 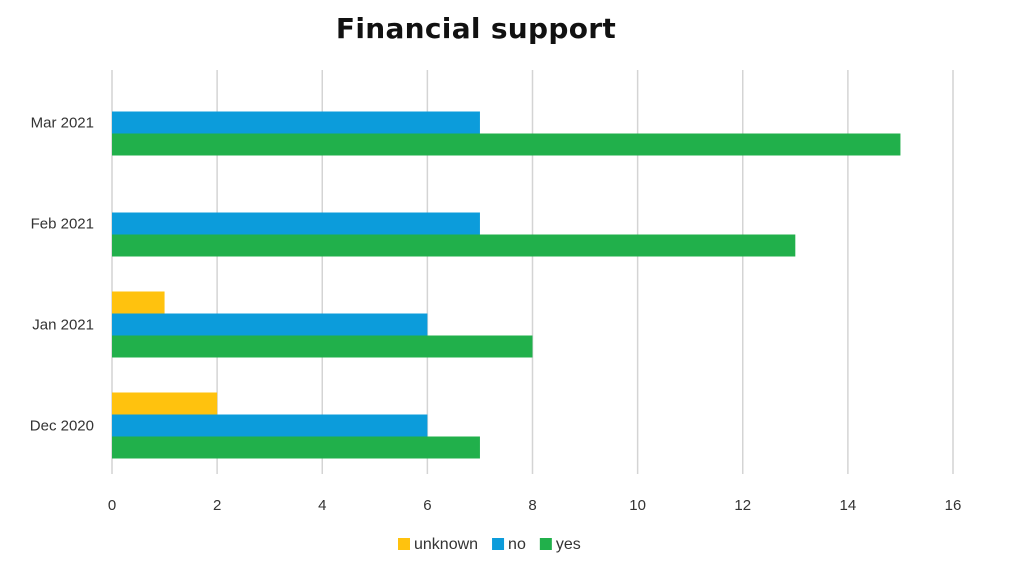 What do you see at coordinates (62, 123) in the screenshot?
I see `y-category-label: Mar 2021` at bounding box center [62, 123].